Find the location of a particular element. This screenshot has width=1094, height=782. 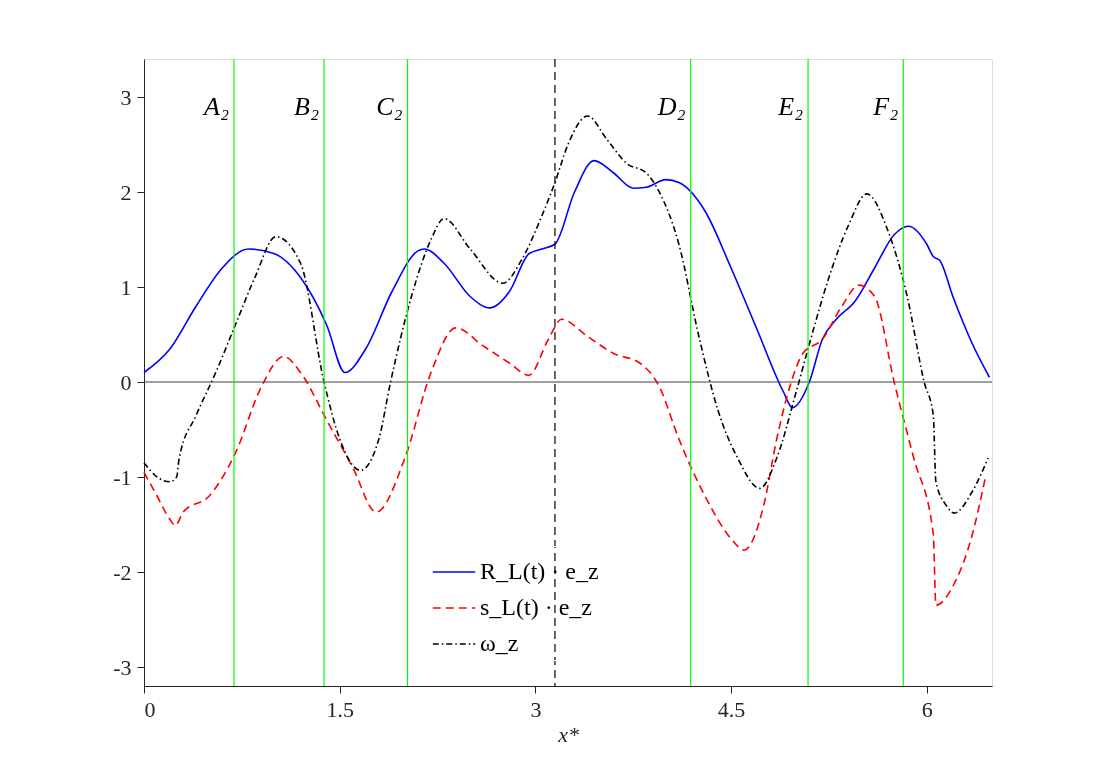

x-tick-label: 6 is located at coordinates (927, 709).